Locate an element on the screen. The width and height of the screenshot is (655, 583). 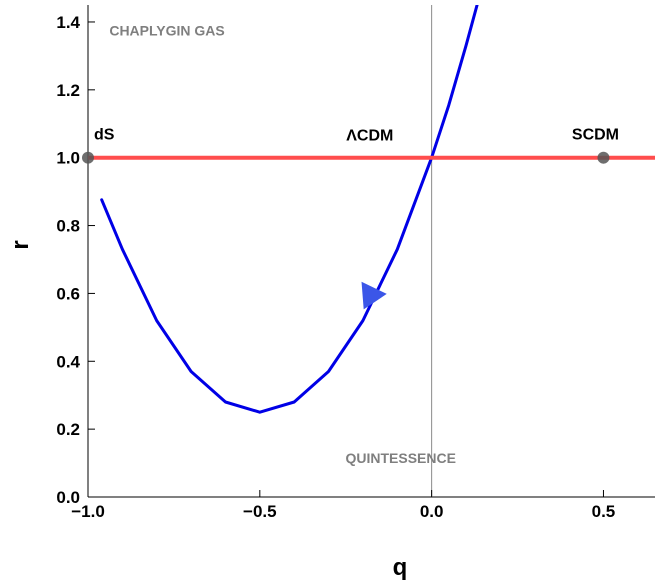
x-tick-label: −0.5 is located at coordinates (260, 511).